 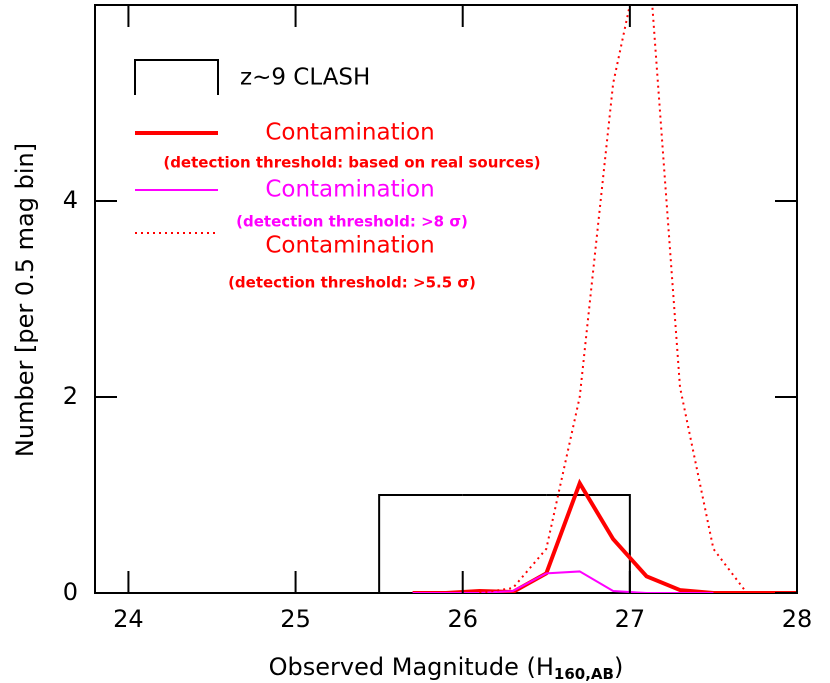 What do you see at coordinates (618, 667) in the screenshot?
I see `x-label-end: )` at bounding box center [618, 667].